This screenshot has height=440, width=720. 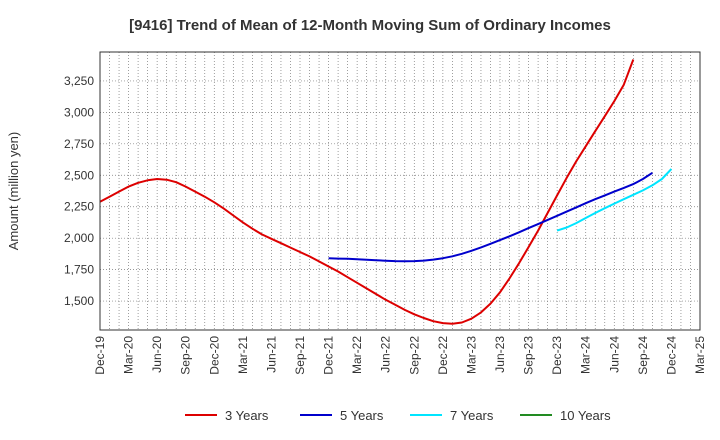 What do you see at coordinates (529, 355) in the screenshot?
I see `x-tick-label: Sep-23` at bounding box center [529, 355].